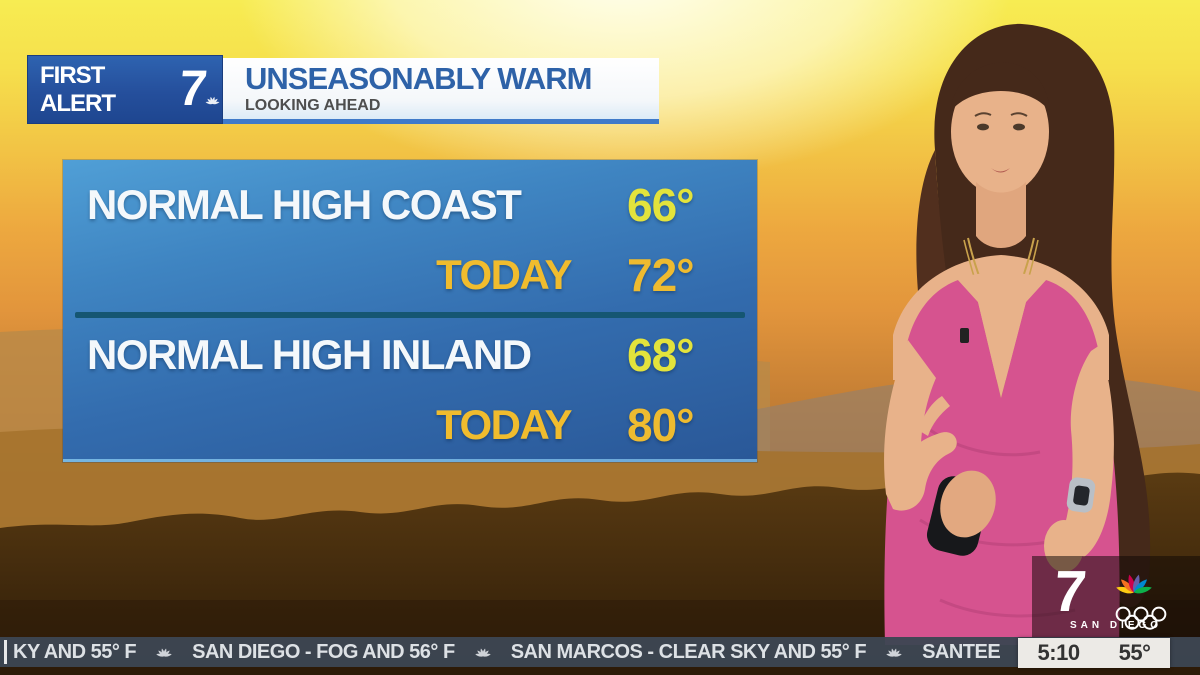  What do you see at coordinates (1059, 652) in the screenshot?
I see `current-time: 5:10` at bounding box center [1059, 652].